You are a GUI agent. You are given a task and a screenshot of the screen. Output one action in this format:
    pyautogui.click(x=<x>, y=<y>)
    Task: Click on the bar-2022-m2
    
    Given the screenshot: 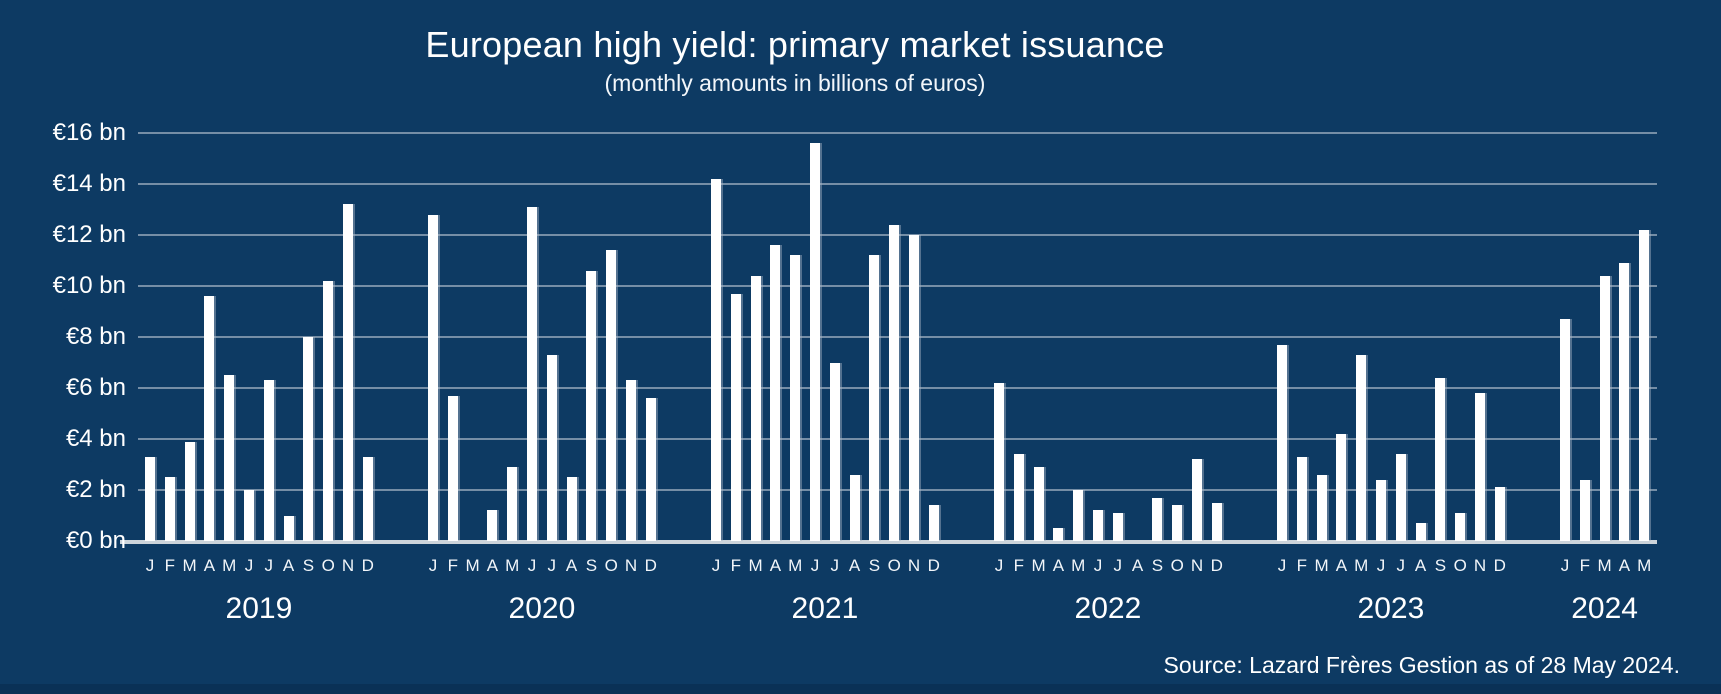 What is the action you would take?
    pyautogui.click(x=1018, y=497)
    